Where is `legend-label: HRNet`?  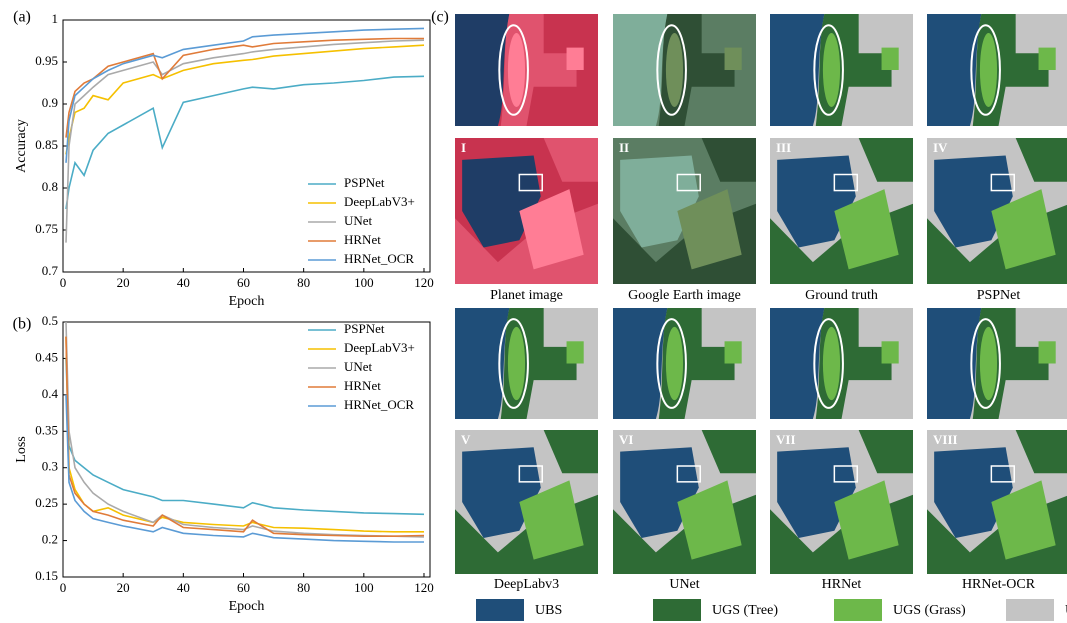 legend-label: HRNet is located at coordinates (362, 385).